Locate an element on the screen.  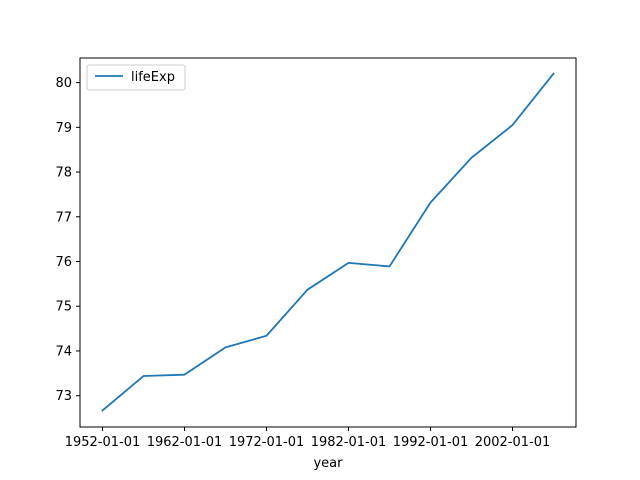
x-axis-label: year is located at coordinates (328, 463).